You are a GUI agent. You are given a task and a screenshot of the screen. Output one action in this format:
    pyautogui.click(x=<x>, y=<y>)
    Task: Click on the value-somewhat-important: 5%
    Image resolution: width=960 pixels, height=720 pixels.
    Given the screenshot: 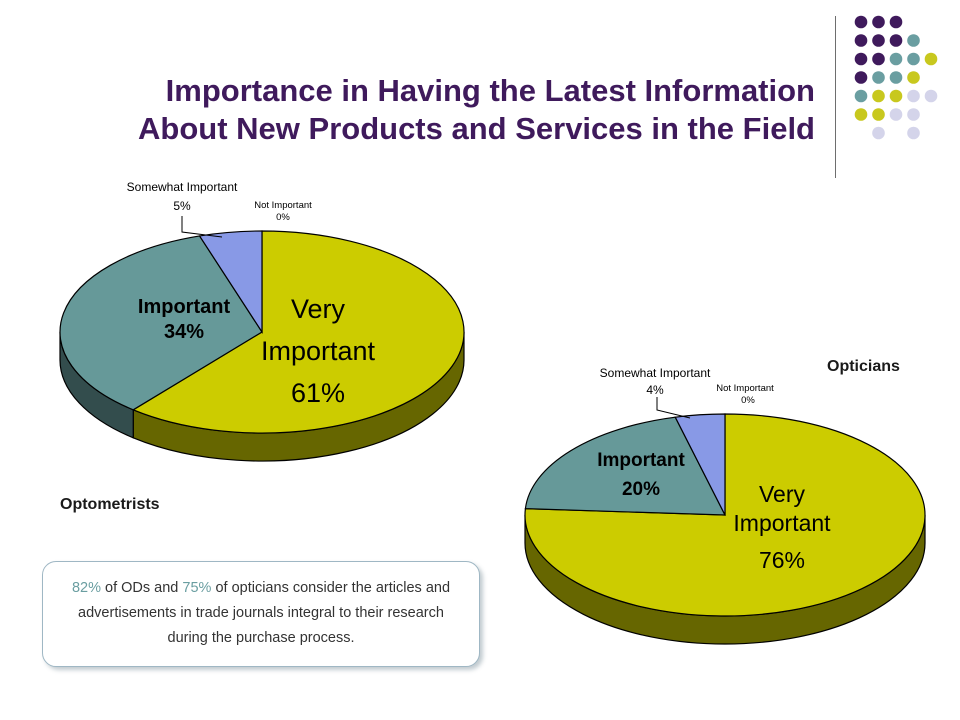 What is the action you would take?
    pyautogui.click(x=182, y=206)
    